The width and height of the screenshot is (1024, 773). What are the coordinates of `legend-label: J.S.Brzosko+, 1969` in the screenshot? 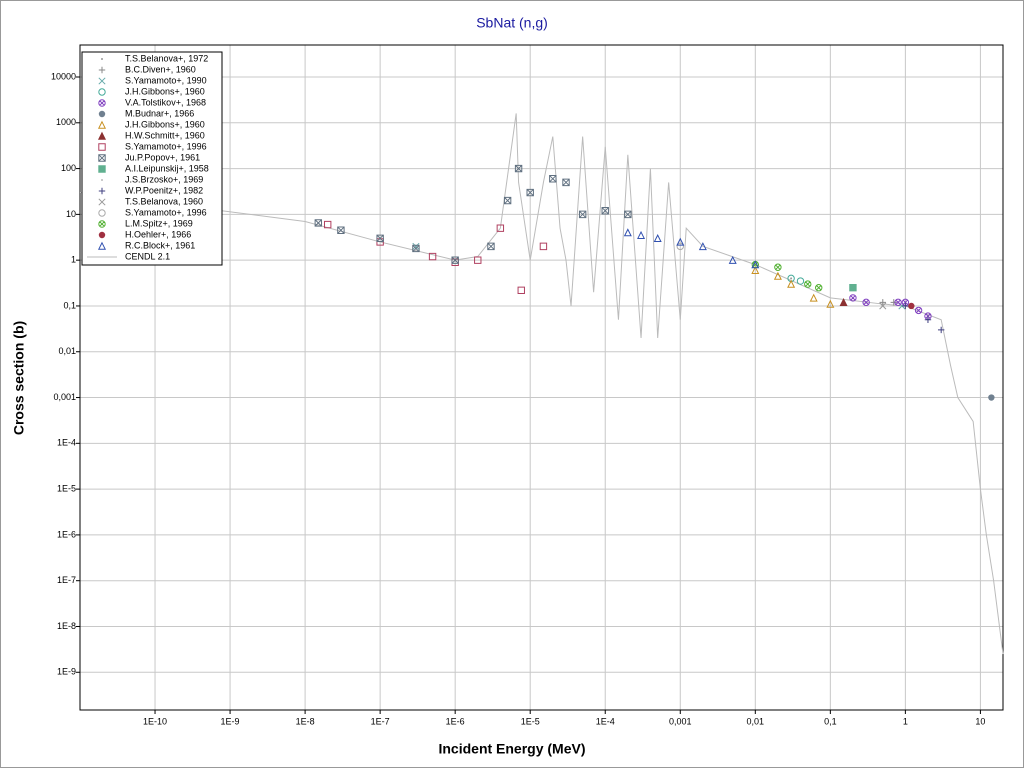 It's located at (164, 179).